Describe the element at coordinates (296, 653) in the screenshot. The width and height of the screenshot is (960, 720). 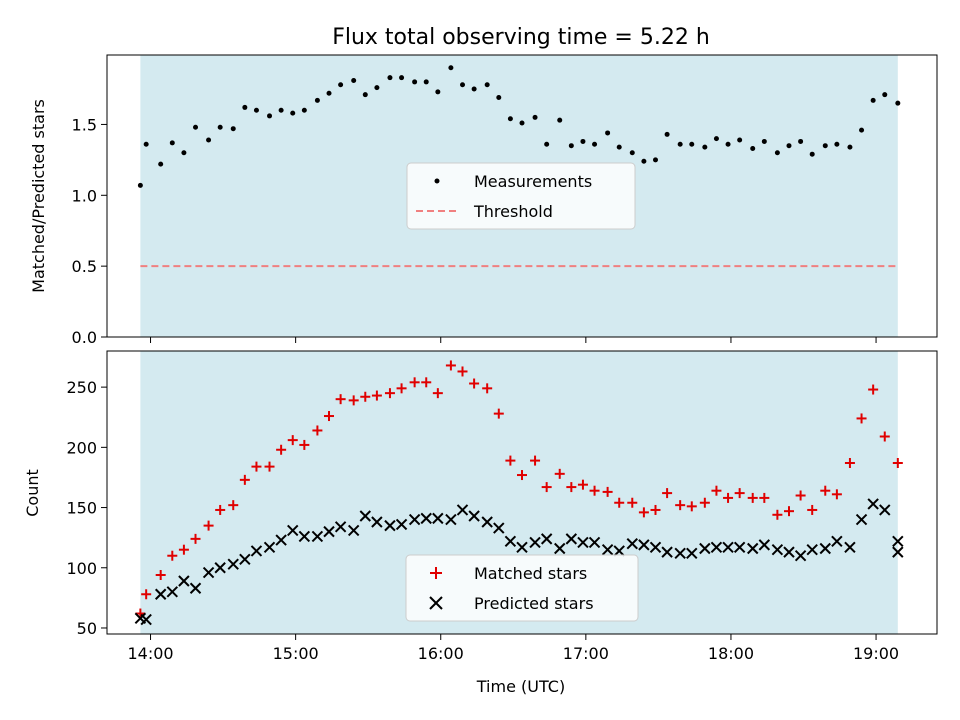
I see `x-tick-label: 15:00` at that location.